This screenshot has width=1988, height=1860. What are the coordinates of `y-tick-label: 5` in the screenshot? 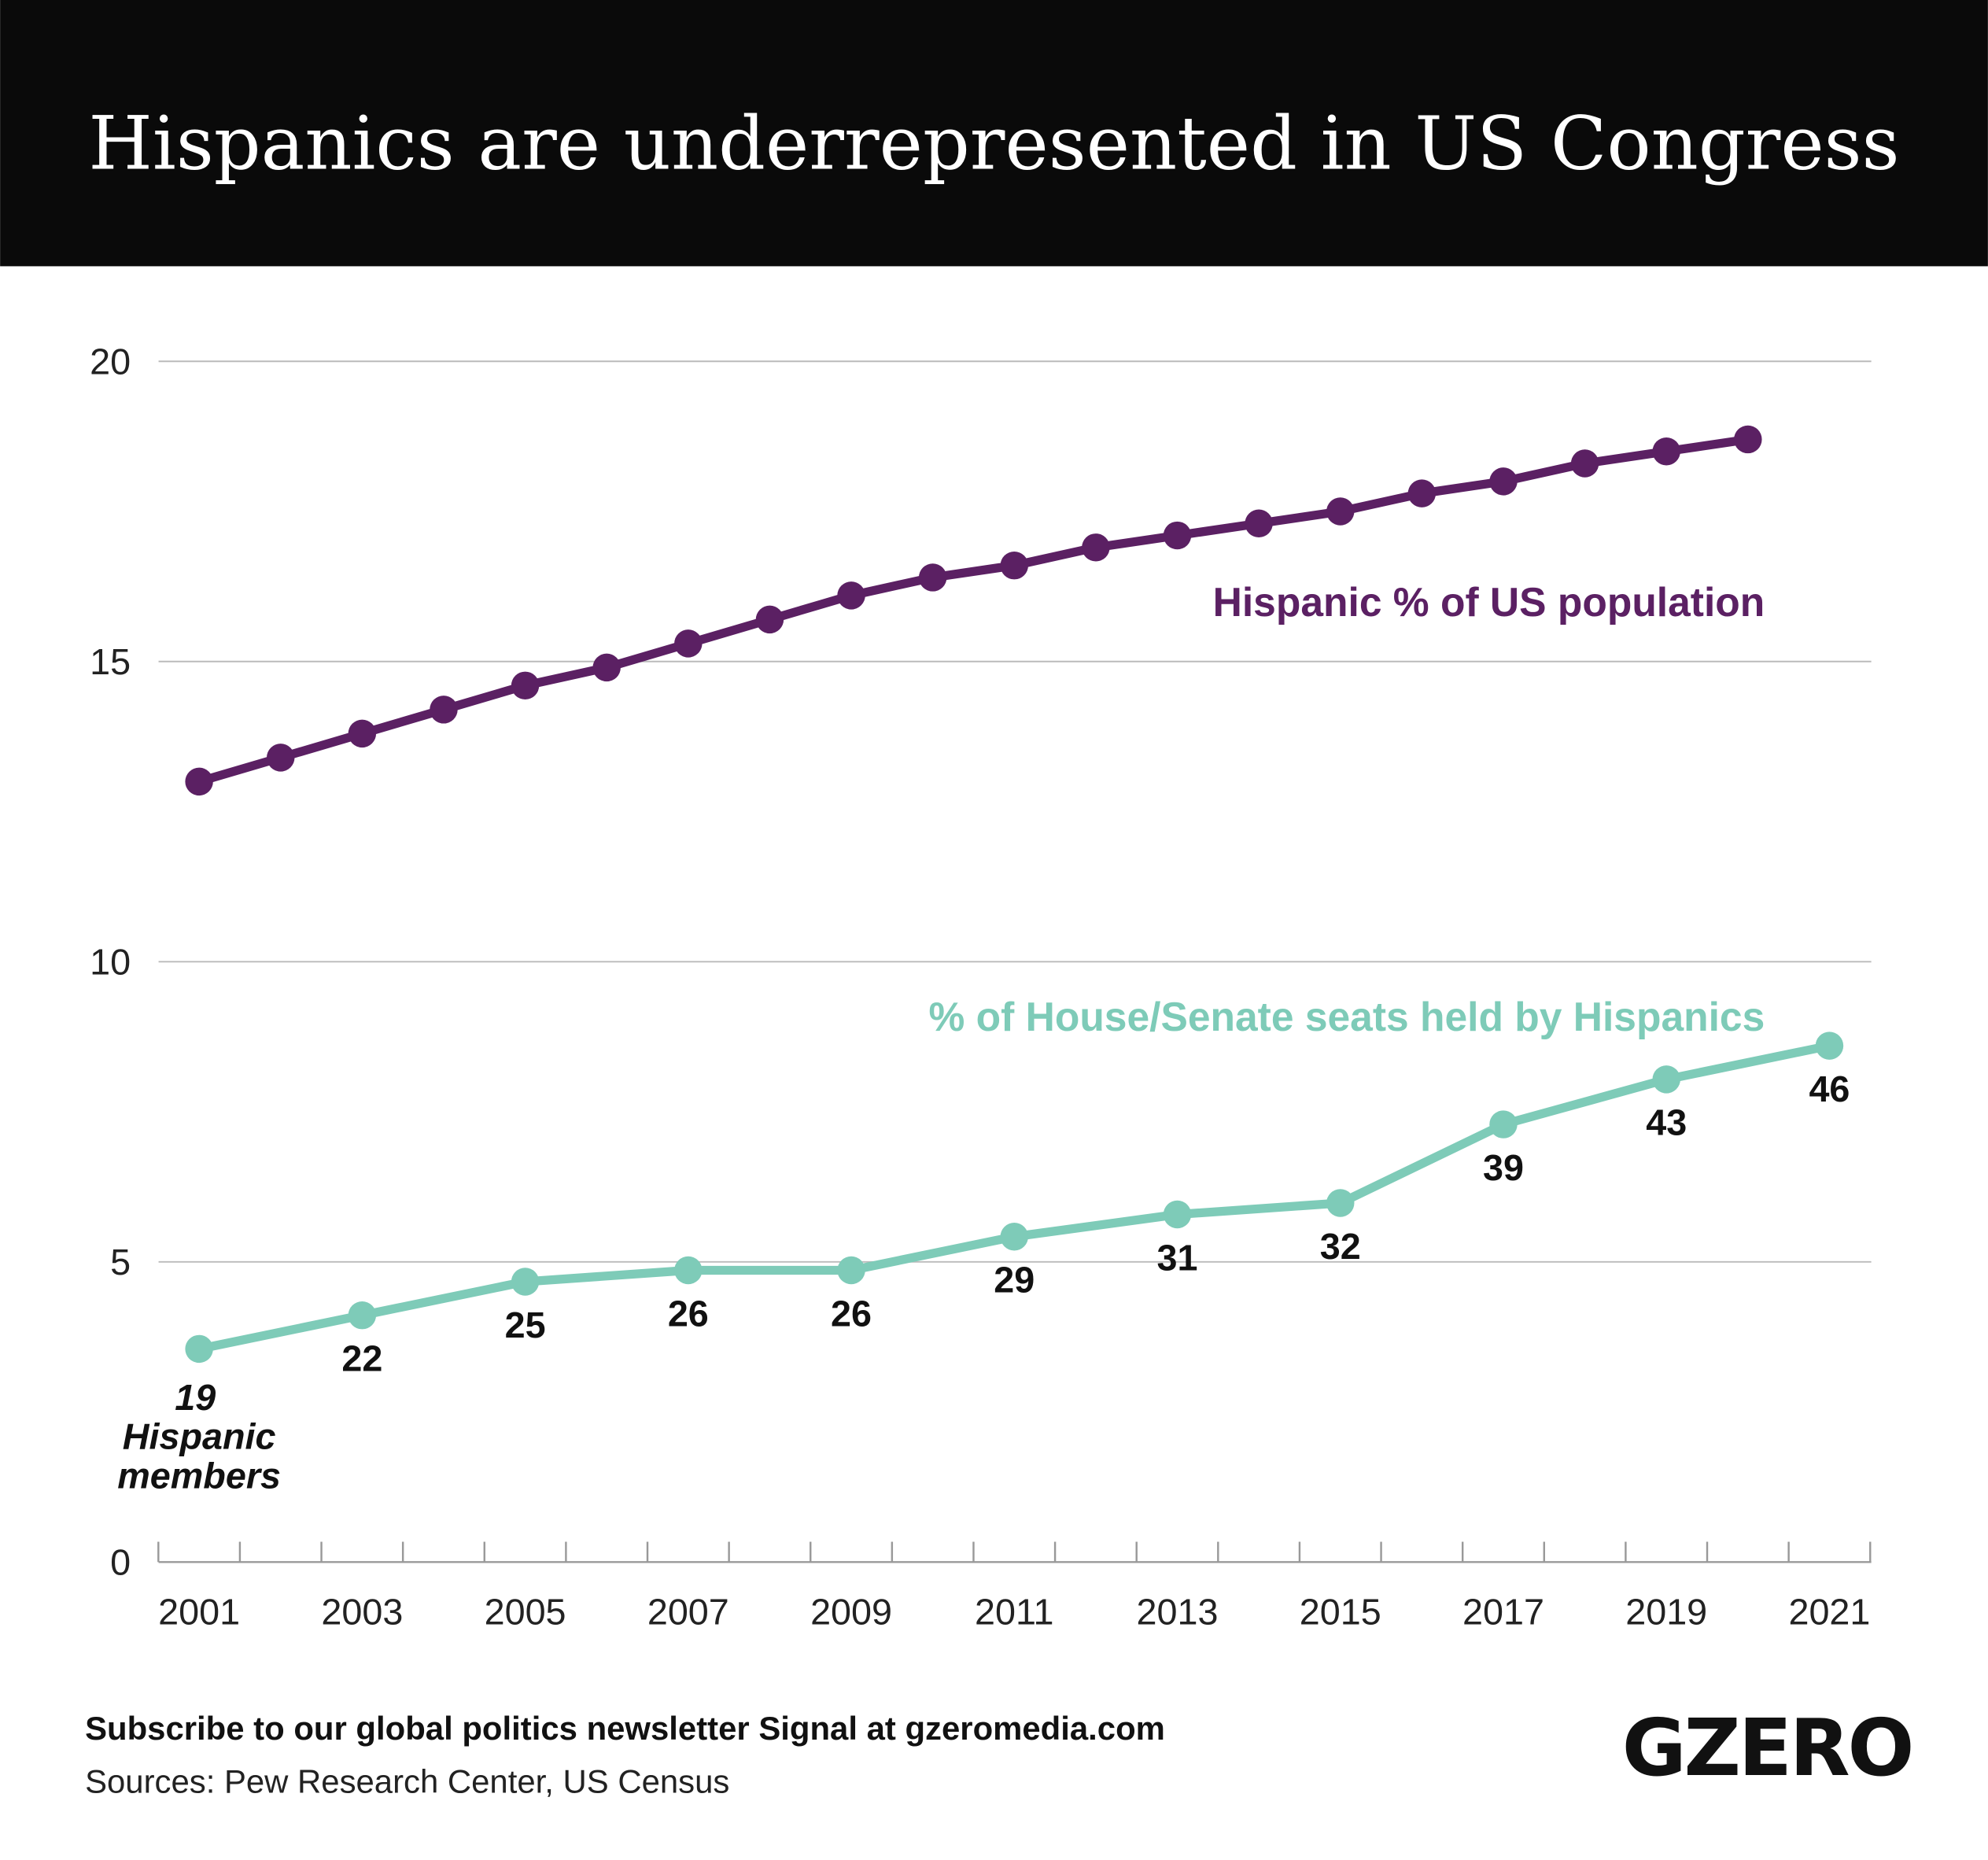 It's located at (121, 1262).